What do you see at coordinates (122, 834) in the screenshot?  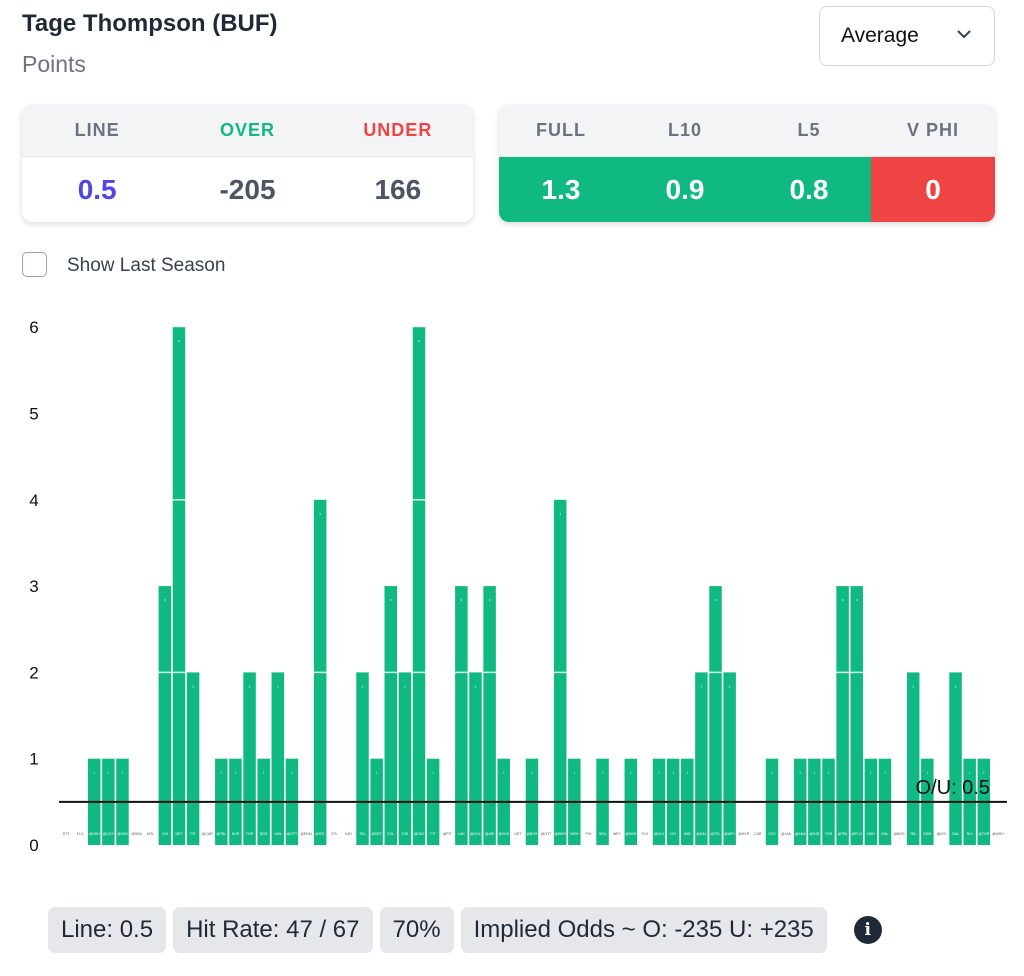 I see `x-tick-label: @VAN` at bounding box center [122, 834].